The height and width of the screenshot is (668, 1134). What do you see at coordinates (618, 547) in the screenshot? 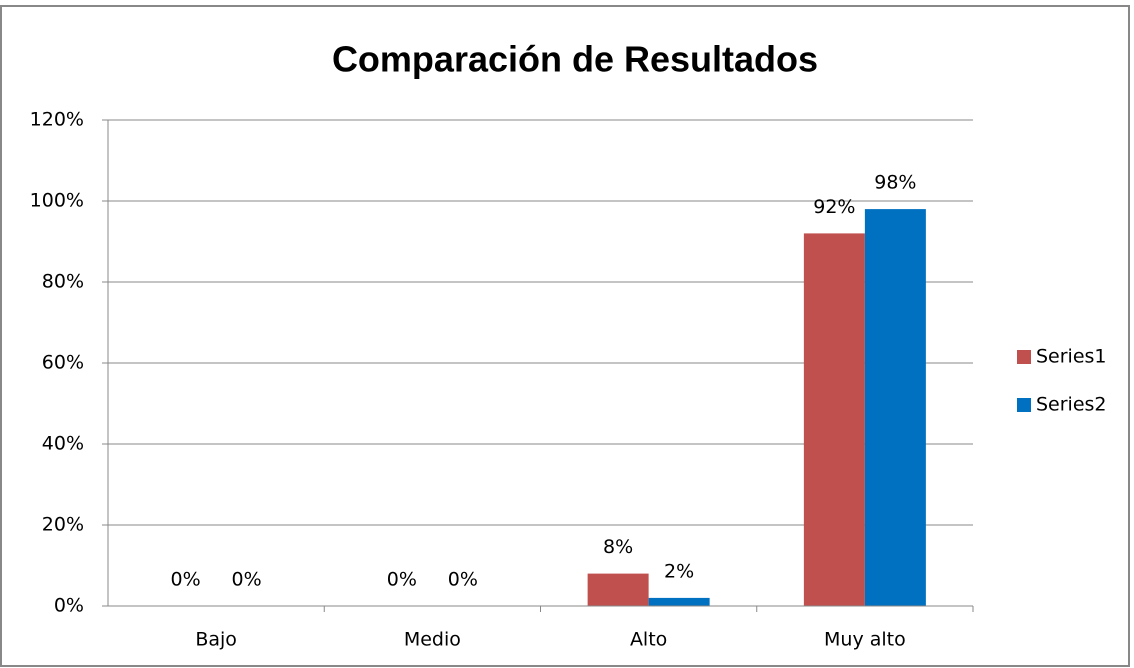
I see `value-label: 8%` at bounding box center [618, 547].